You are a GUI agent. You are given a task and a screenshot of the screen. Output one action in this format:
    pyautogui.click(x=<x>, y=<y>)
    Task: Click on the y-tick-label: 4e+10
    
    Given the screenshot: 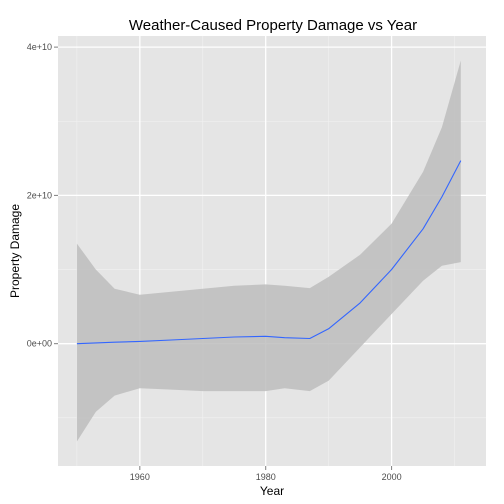 What is the action you would take?
    pyautogui.click(x=39, y=47)
    